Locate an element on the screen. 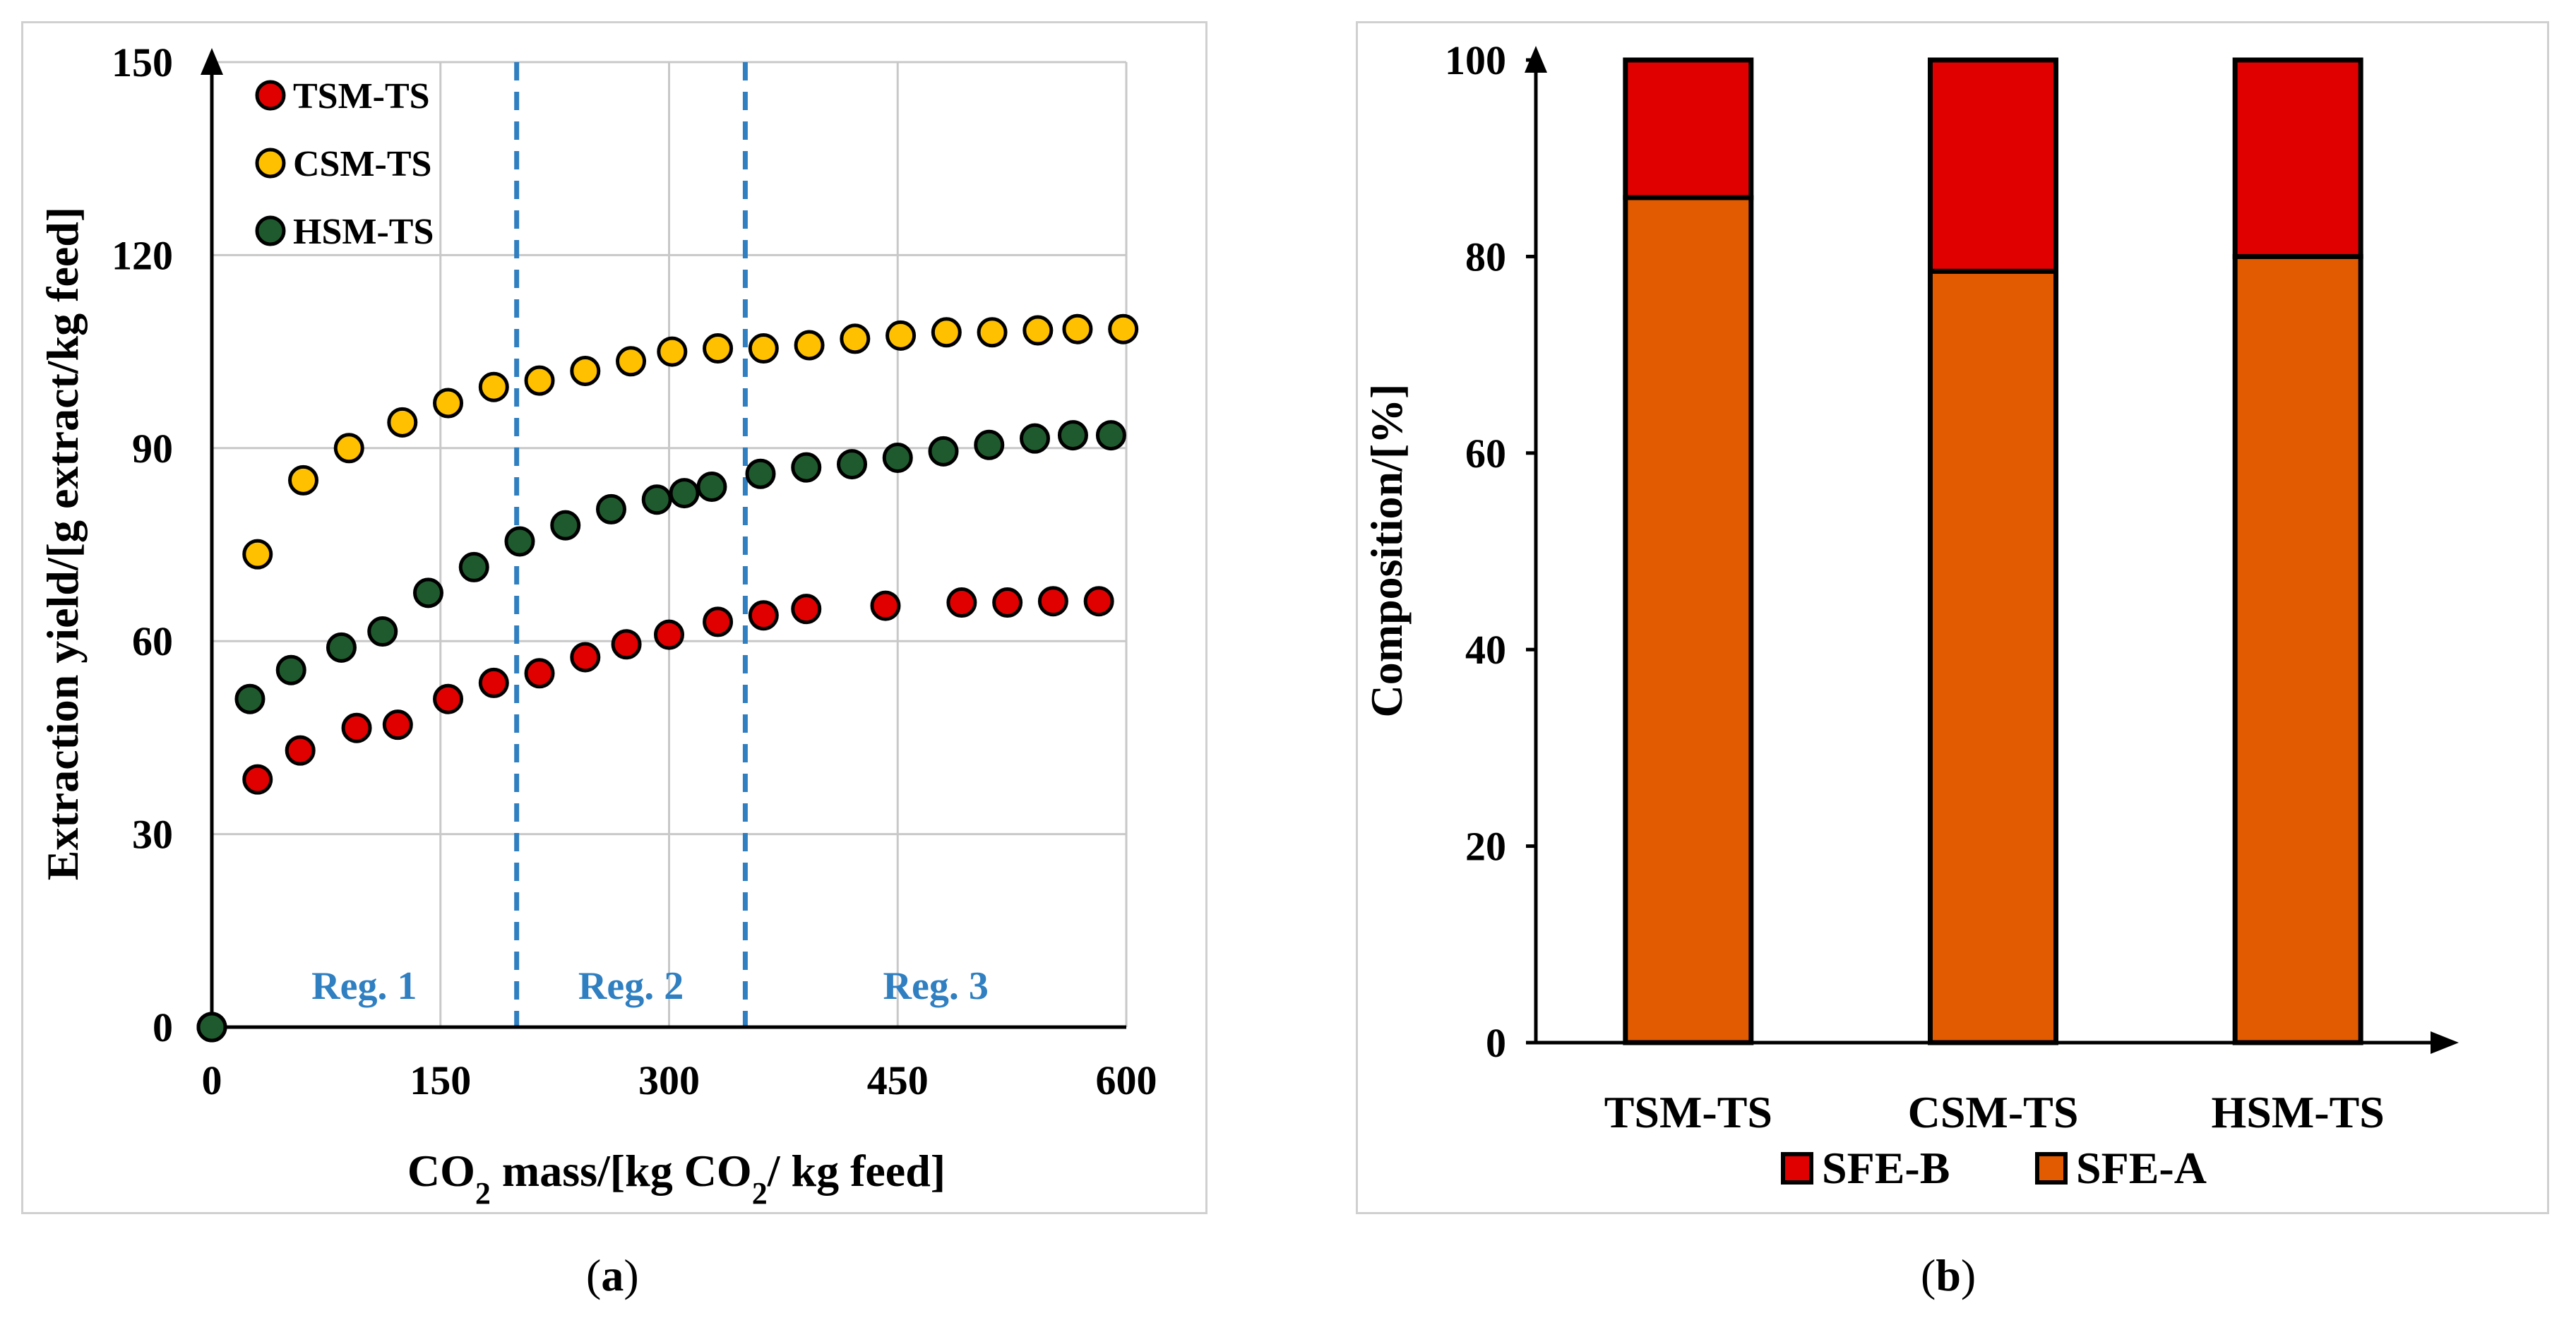  bar-sfe-a-hsm-ts is located at coordinates (2297, 649).